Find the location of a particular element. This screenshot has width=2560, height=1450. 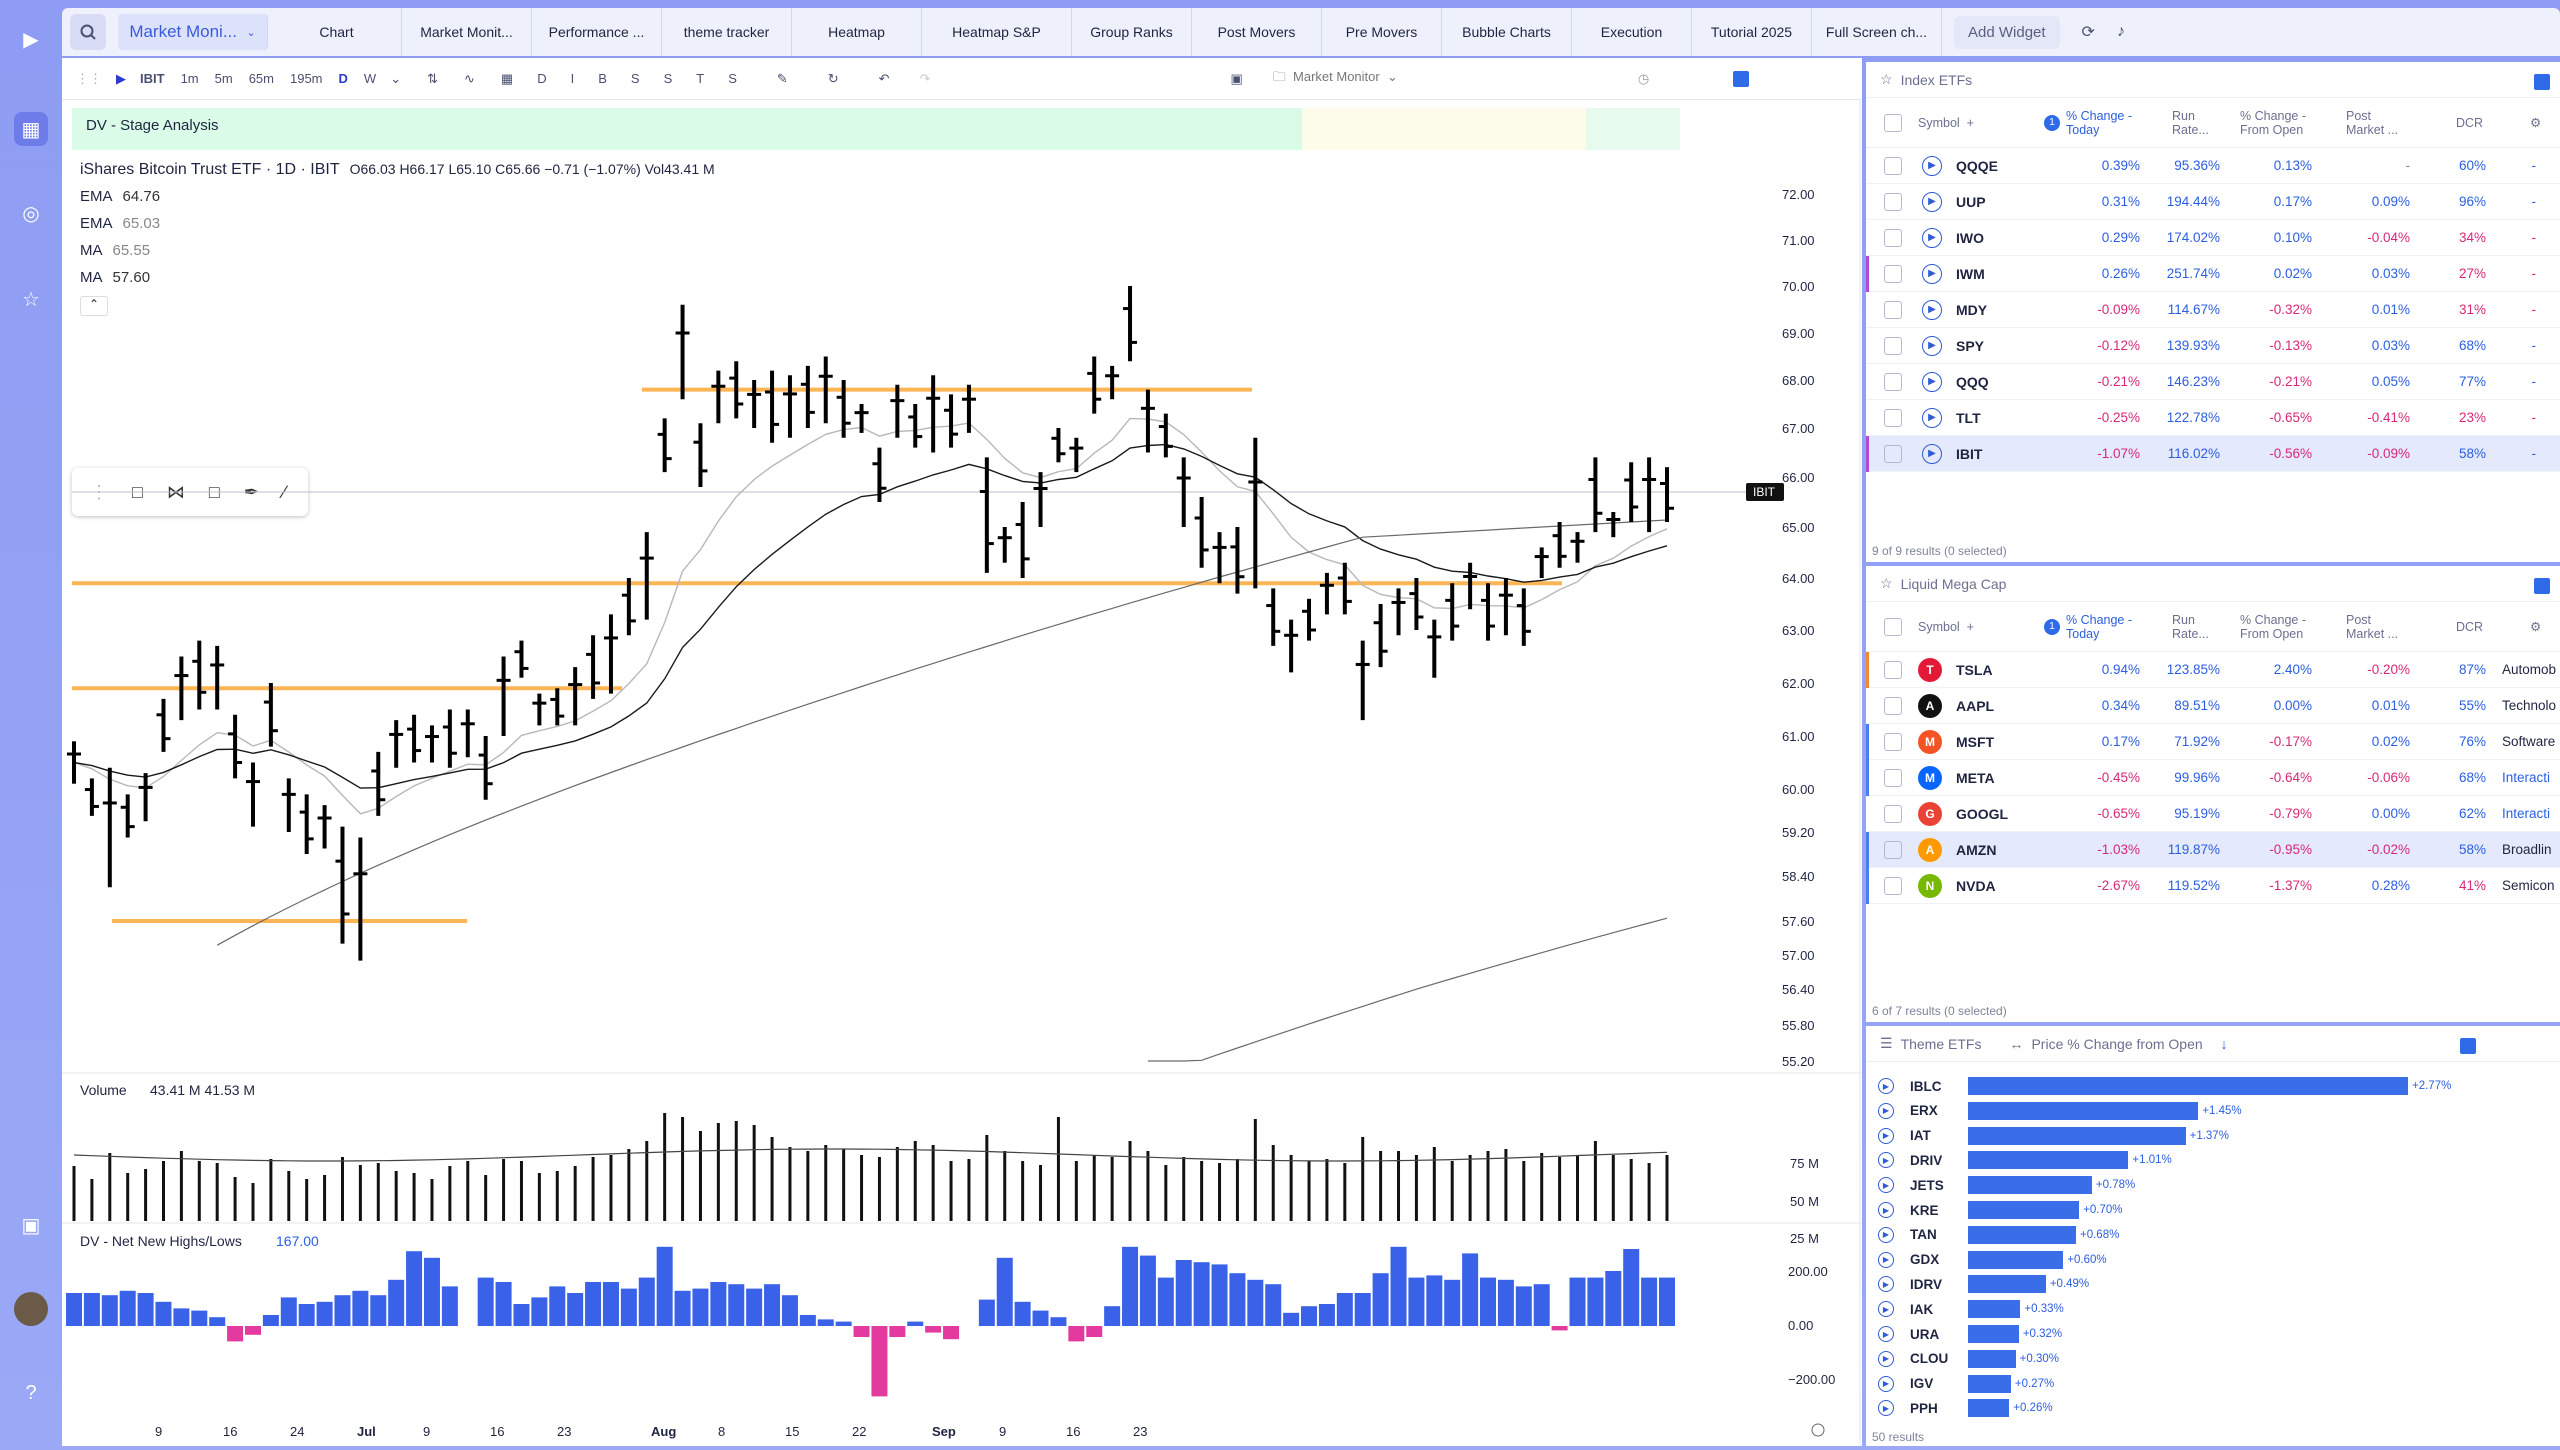

theme-symbol: IAK is located at coordinates (1922, 1309).